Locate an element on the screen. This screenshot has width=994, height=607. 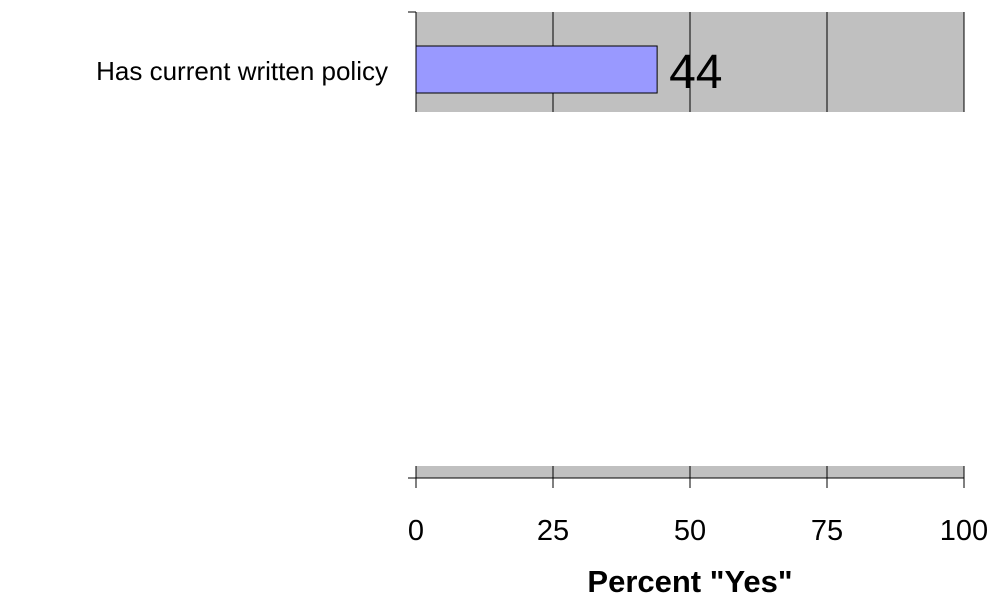
x-tick-label: 100 is located at coordinates (964, 531).